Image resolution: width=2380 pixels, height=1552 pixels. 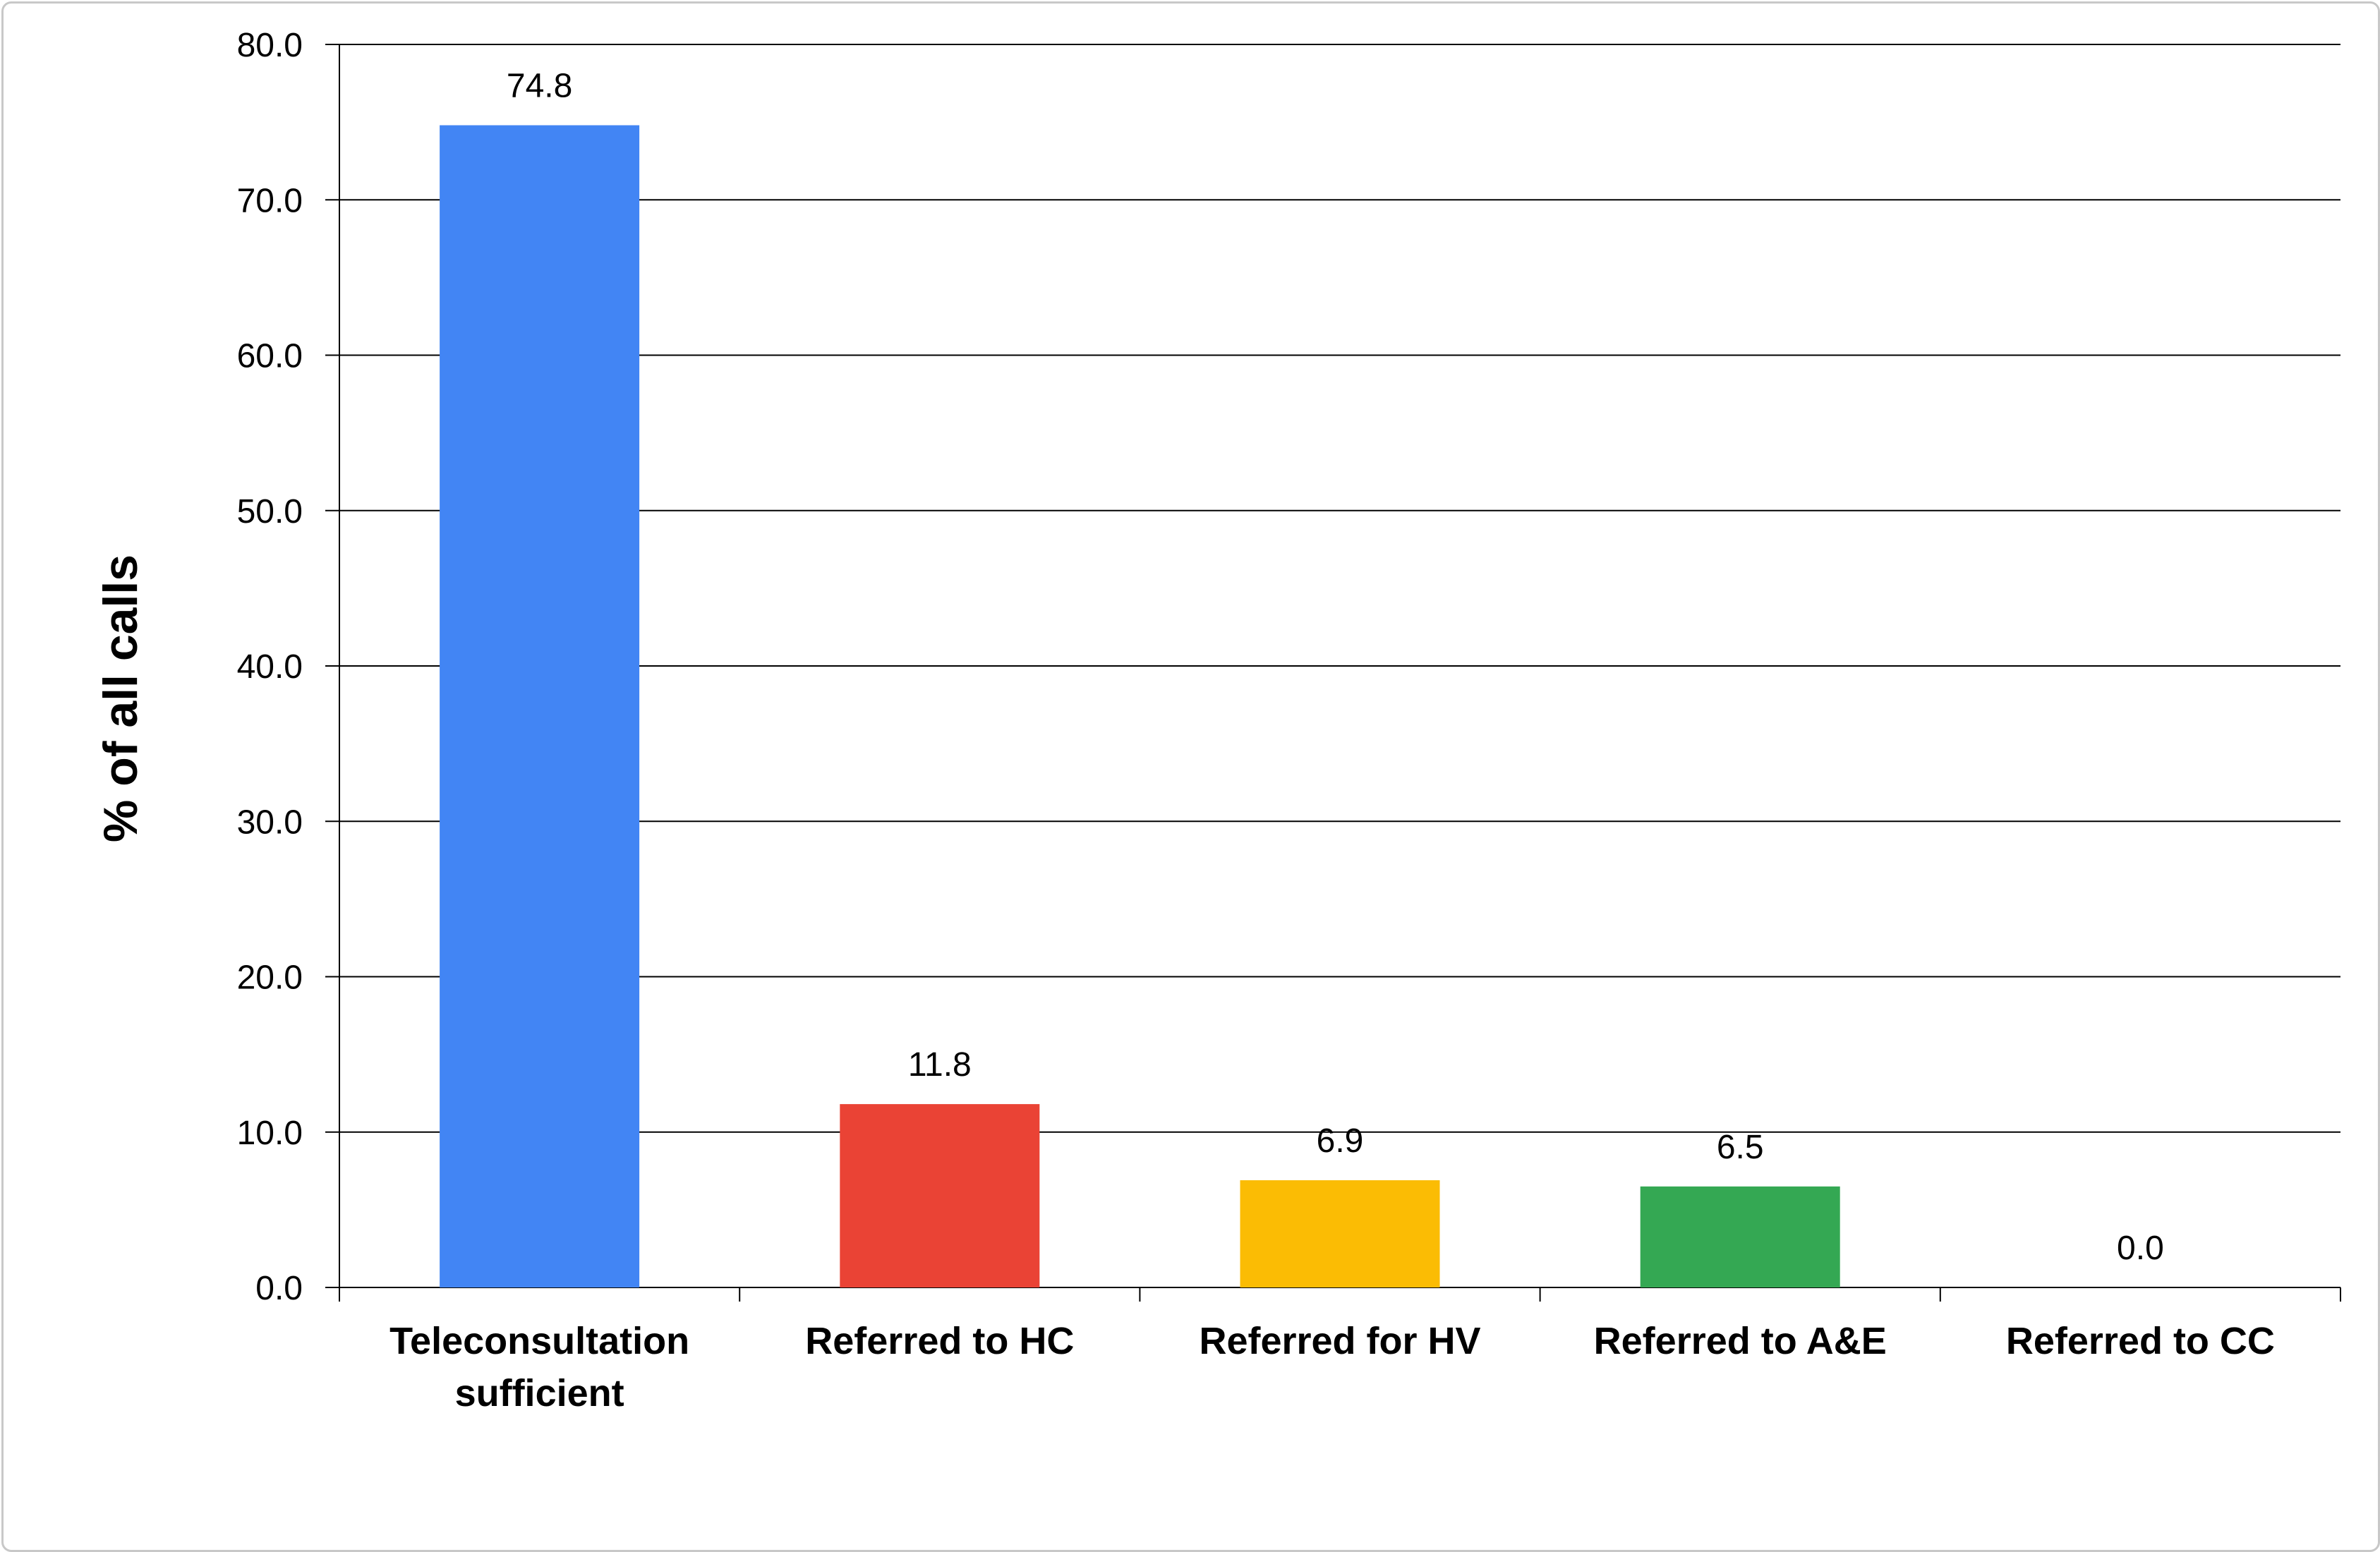 I want to click on data-label: 0.0, so click(x=2141, y=1248).